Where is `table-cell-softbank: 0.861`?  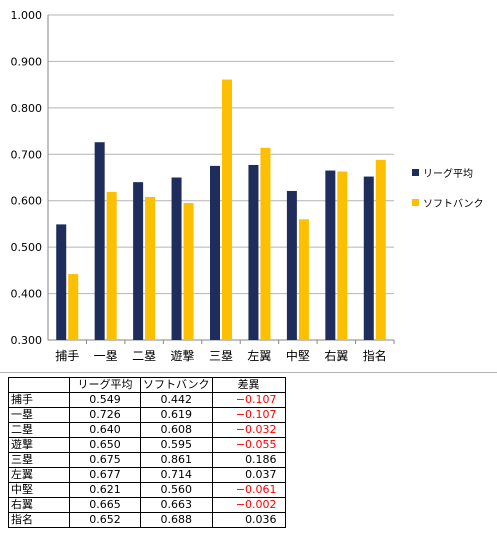 table-cell-softbank: 0.861 is located at coordinates (176, 460).